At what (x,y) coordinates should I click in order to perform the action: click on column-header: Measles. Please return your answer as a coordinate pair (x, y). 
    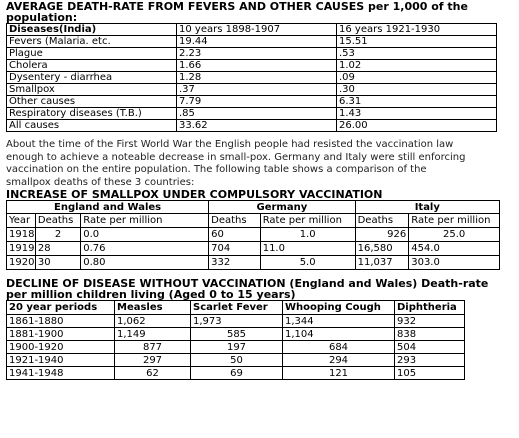
    Looking at the image, I should click on (152, 307).